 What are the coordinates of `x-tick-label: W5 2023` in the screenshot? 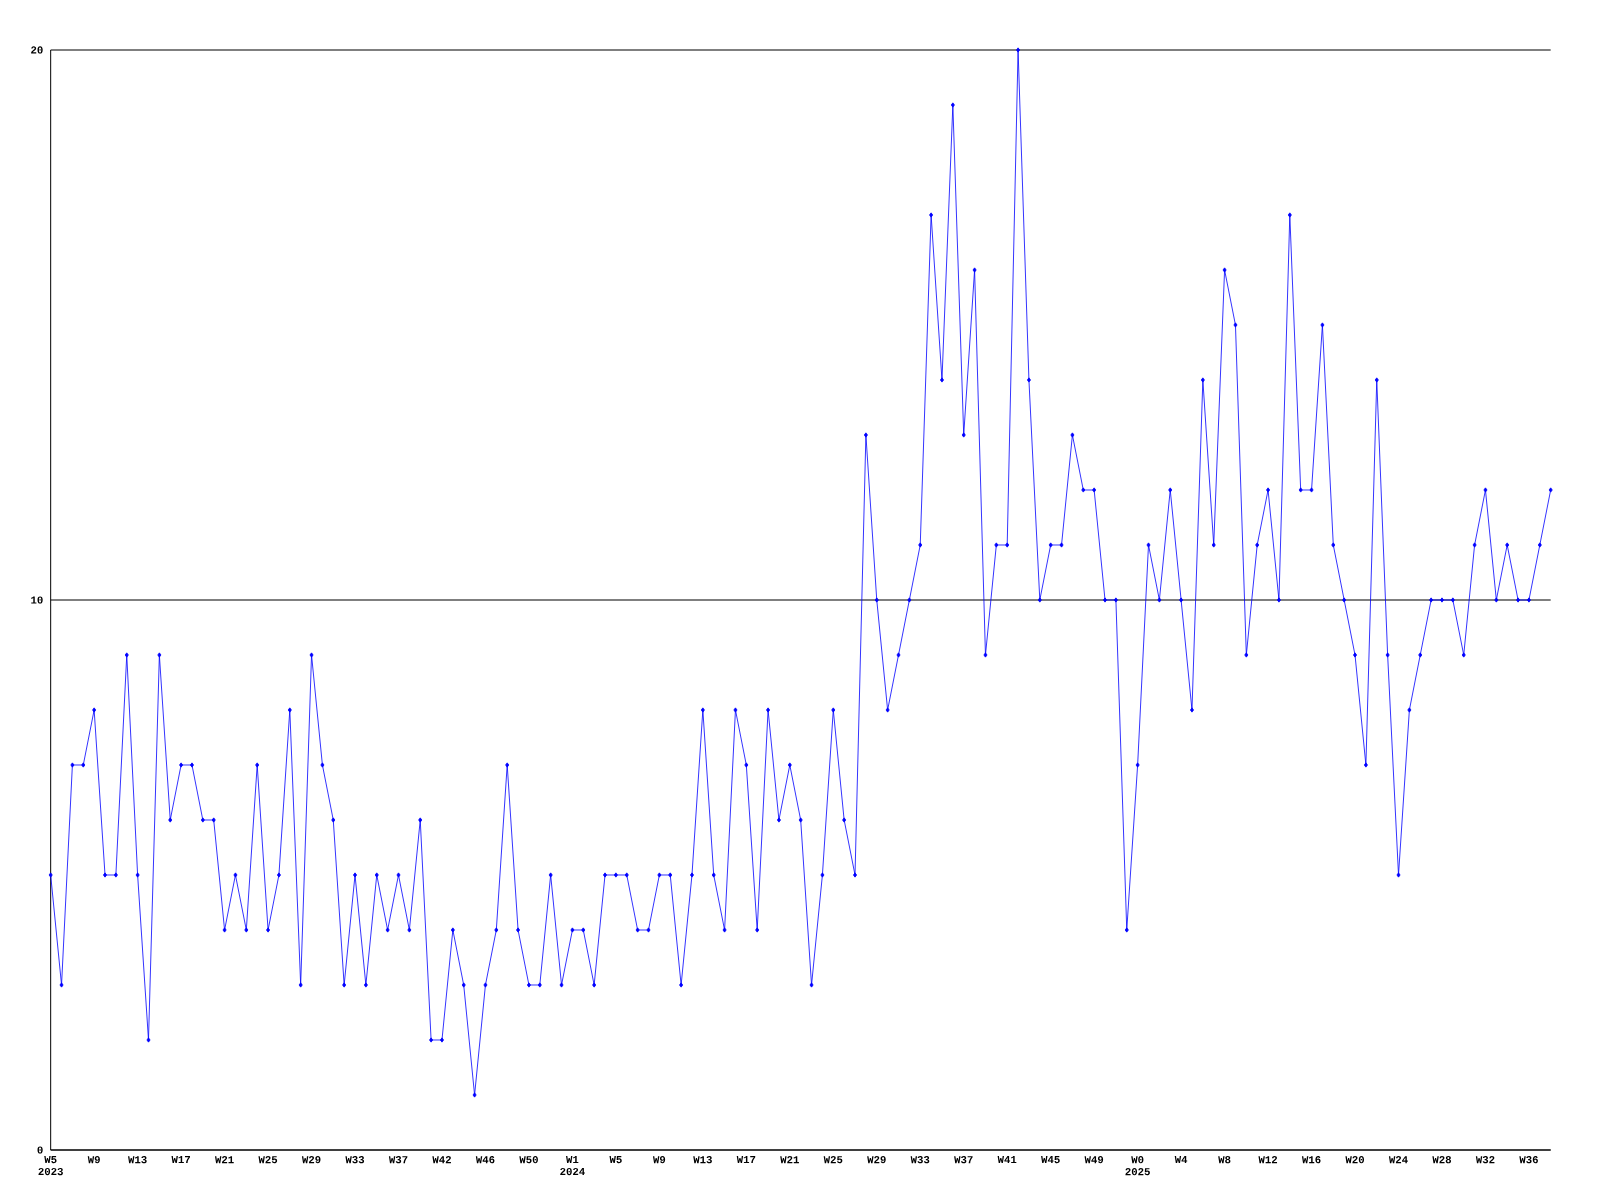 It's located at (50, 1166).